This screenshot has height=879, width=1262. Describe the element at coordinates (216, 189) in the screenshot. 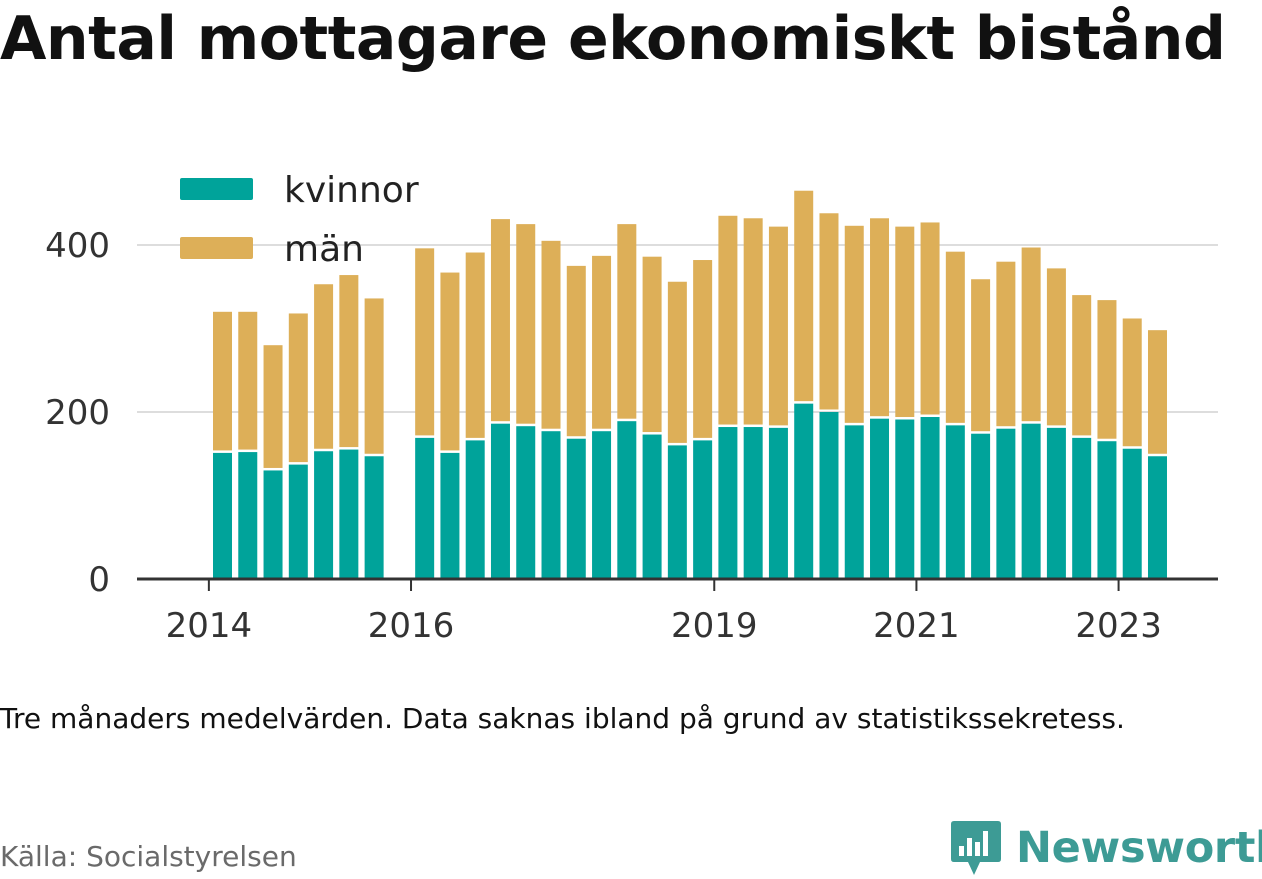

I see `legend-swatch-kvinnor` at that location.